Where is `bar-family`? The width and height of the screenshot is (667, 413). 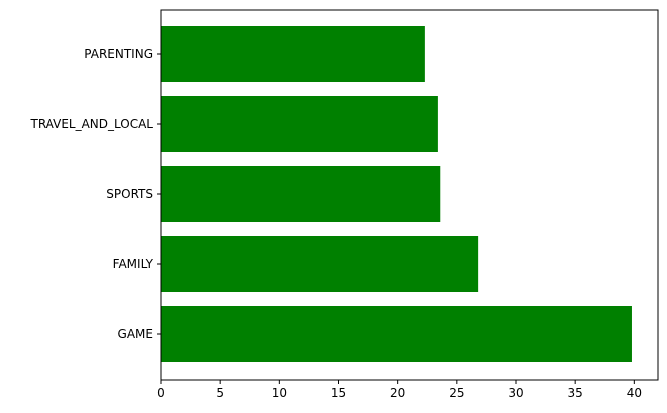
bar-family is located at coordinates (320, 264).